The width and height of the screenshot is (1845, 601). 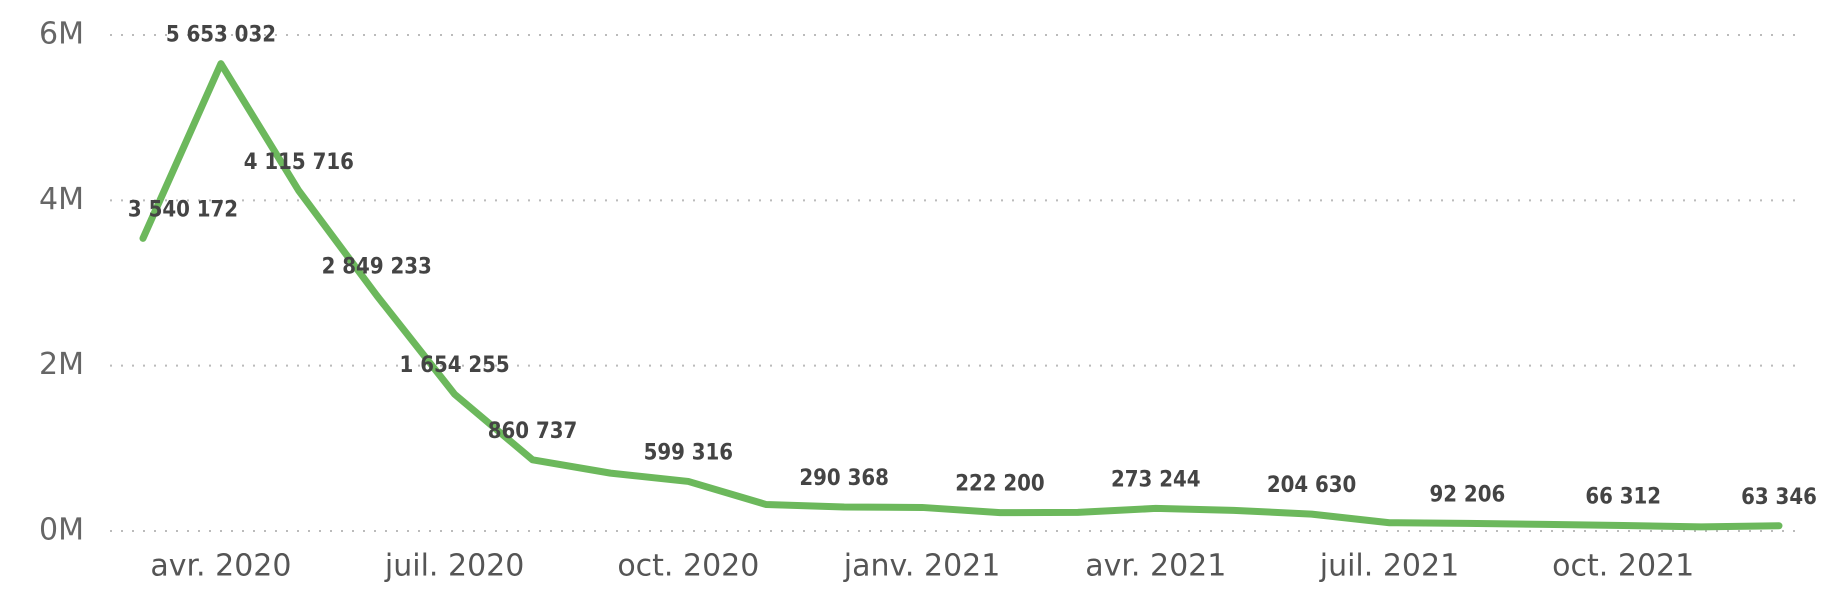 What do you see at coordinates (1156, 479) in the screenshot?
I see `value-label: 273 244` at bounding box center [1156, 479].